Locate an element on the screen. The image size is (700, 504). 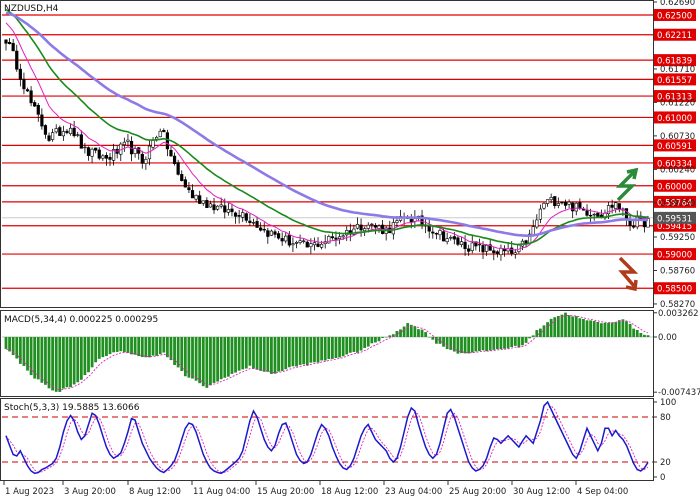
price-panel-title: NZDUSD,H4 is located at coordinates (31, 9).